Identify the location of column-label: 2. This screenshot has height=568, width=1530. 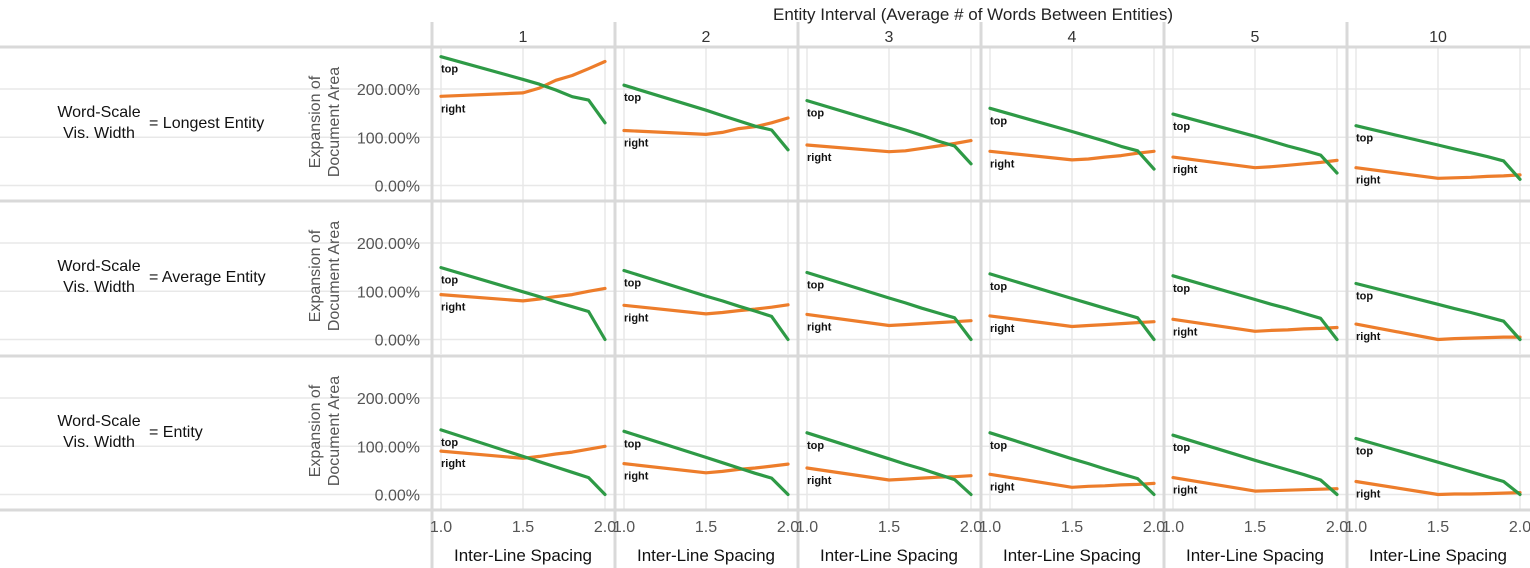
(706, 37).